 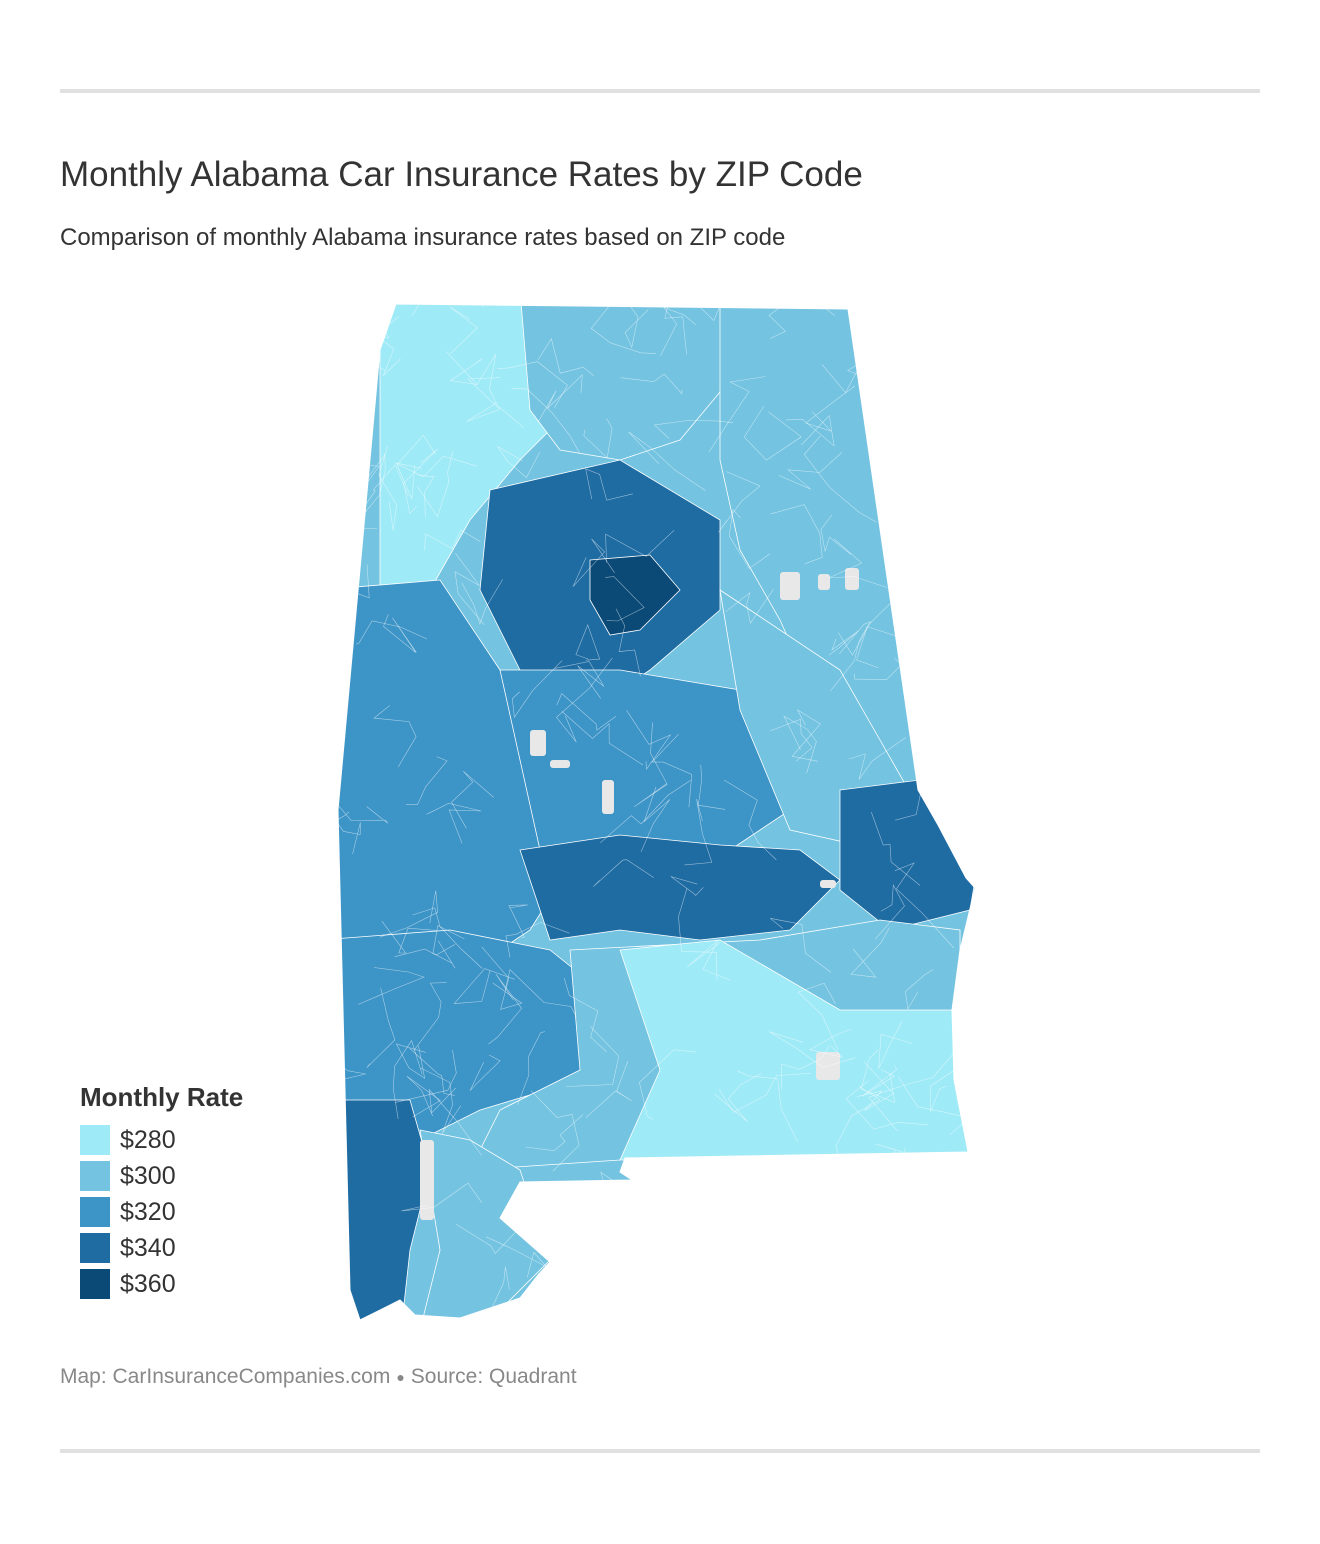 What do you see at coordinates (210, 1284) in the screenshot?
I see `legend-item-360: $360` at bounding box center [210, 1284].